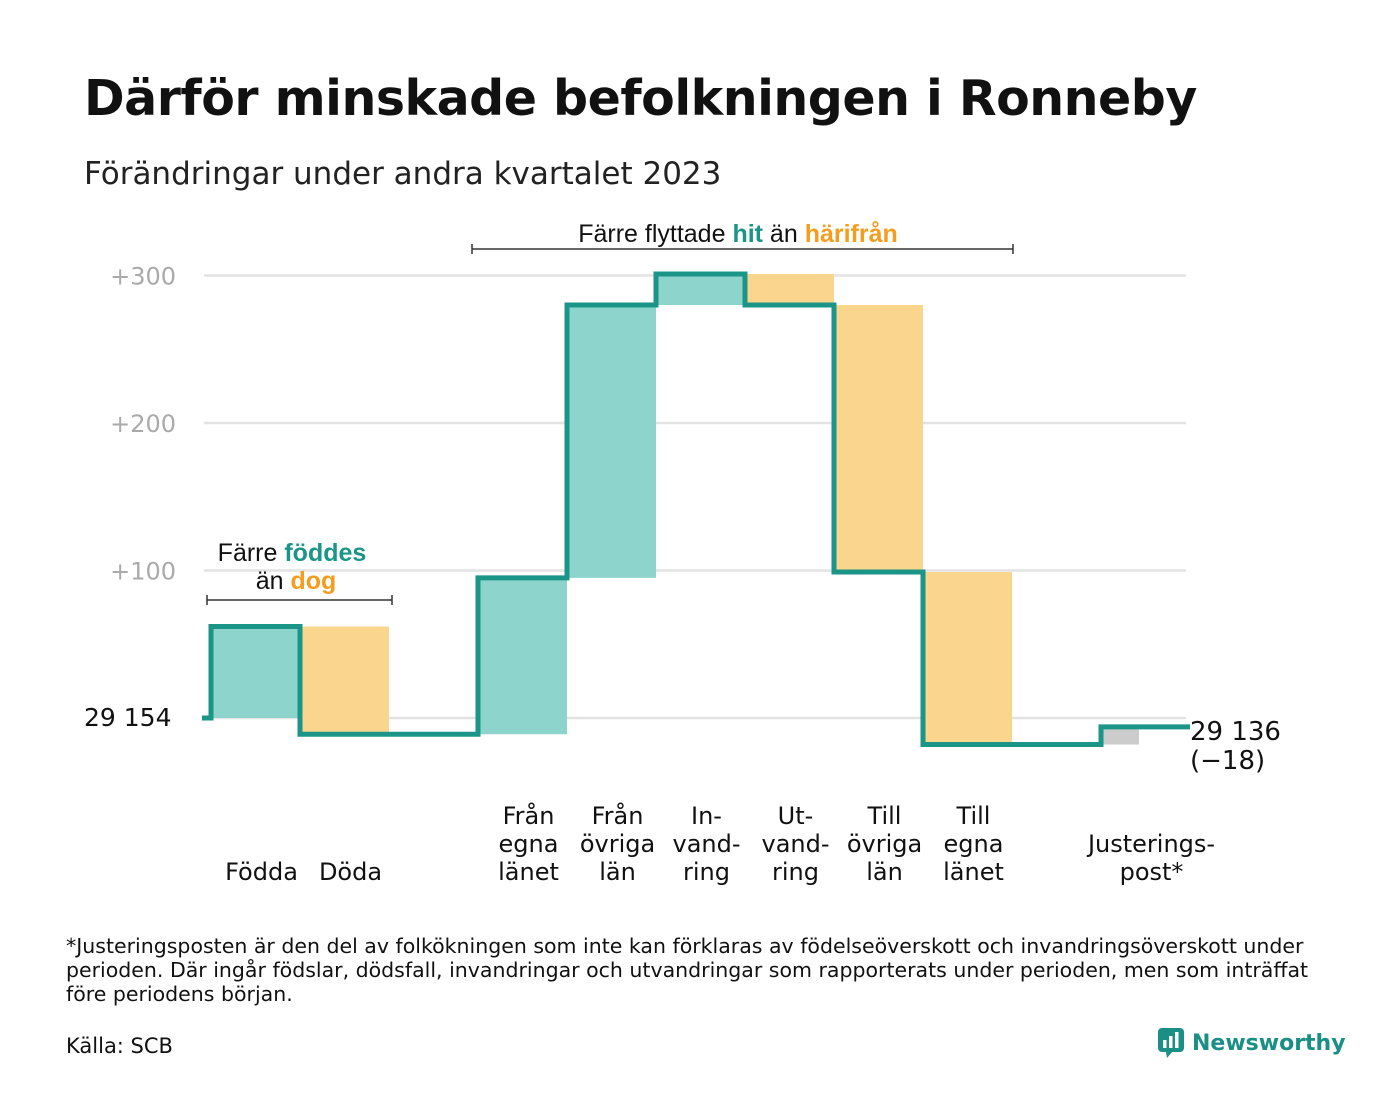 The height and width of the screenshot is (1120, 1400). What do you see at coordinates (738, 234) in the screenshot?
I see `annotation-migration: Färre flyttade hit än härifrån` at bounding box center [738, 234].